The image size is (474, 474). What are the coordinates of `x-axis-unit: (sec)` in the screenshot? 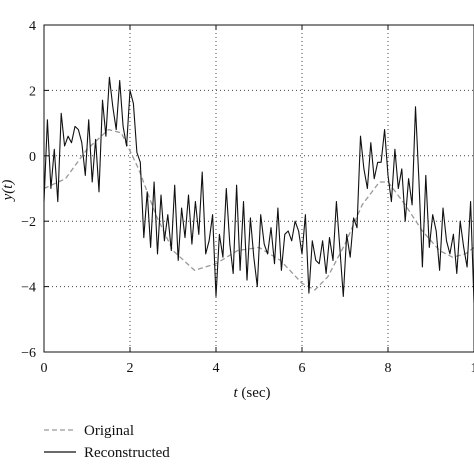 It's located at (254, 393).